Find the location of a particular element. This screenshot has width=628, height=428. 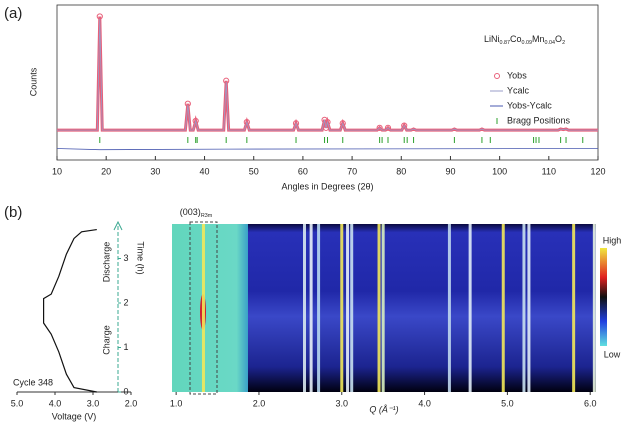

colorbar is located at coordinates (603, 297).